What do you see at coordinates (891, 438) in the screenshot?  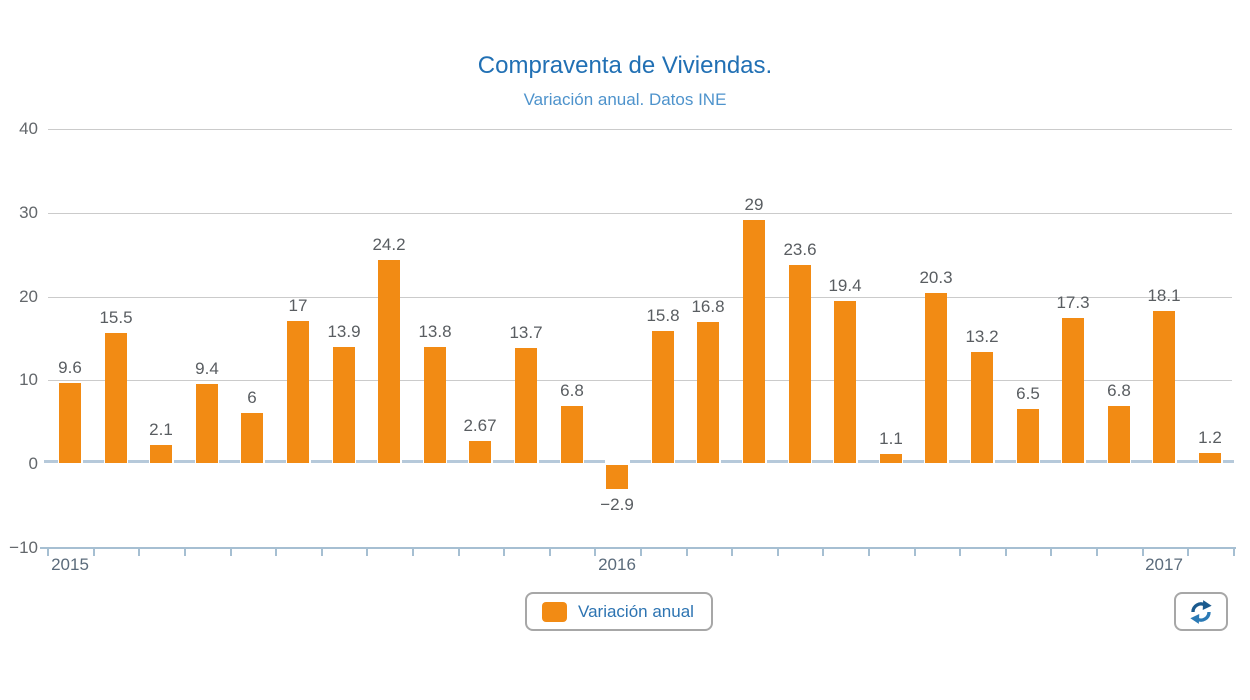 I see `bar-value-label: 1.1` at bounding box center [891, 438].